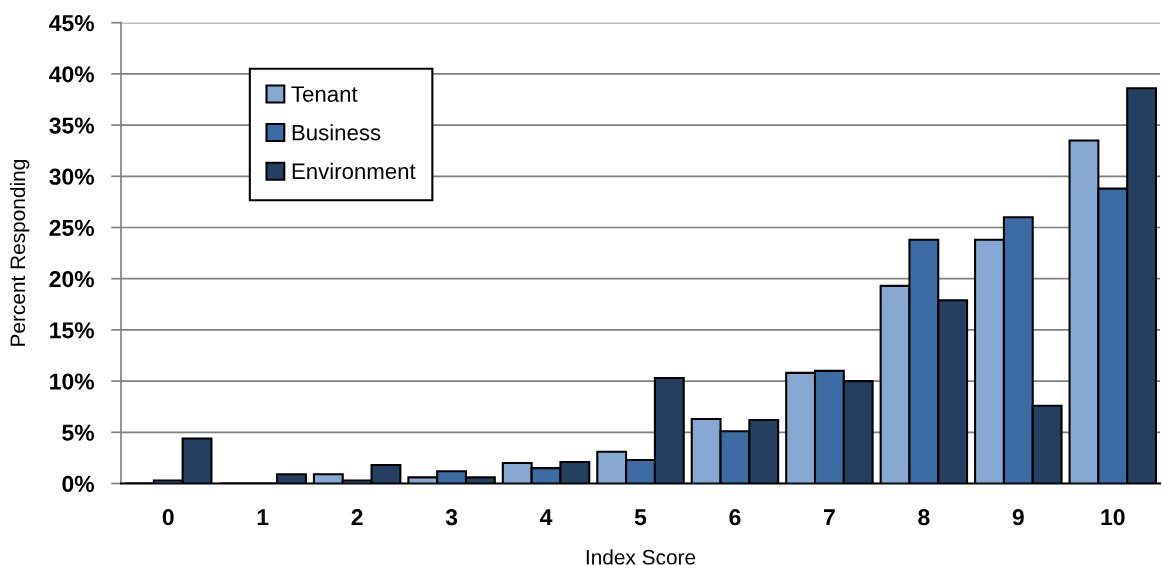 The height and width of the screenshot is (565, 1162). Describe the element at coordinates (78, 484) in the screenshot. I see `y-tick-label: 0%` at that location.